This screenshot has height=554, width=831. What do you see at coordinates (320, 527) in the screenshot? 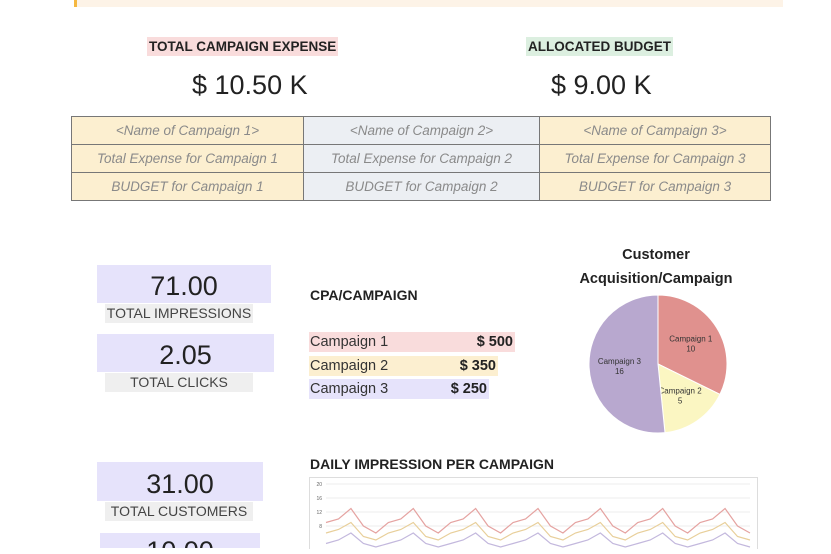
I see `y-tick-label: 8` at bounding box center [320, 527].